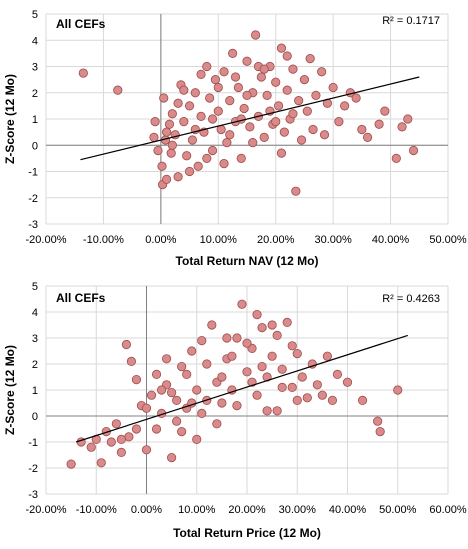  I want to click on x-axis-title: Total Return Price (12 Mo), so click(247, 533).